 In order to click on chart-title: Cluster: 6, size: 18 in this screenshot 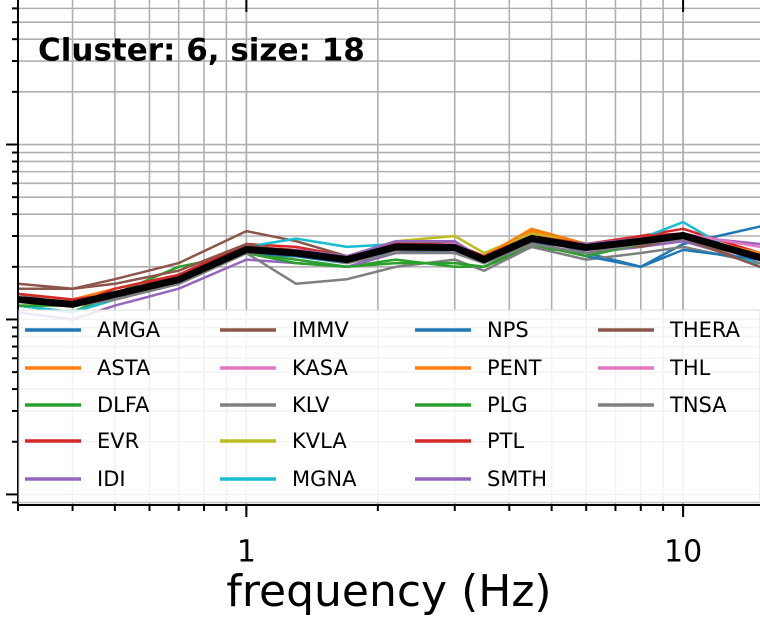, I will do `click(201, 51)`.